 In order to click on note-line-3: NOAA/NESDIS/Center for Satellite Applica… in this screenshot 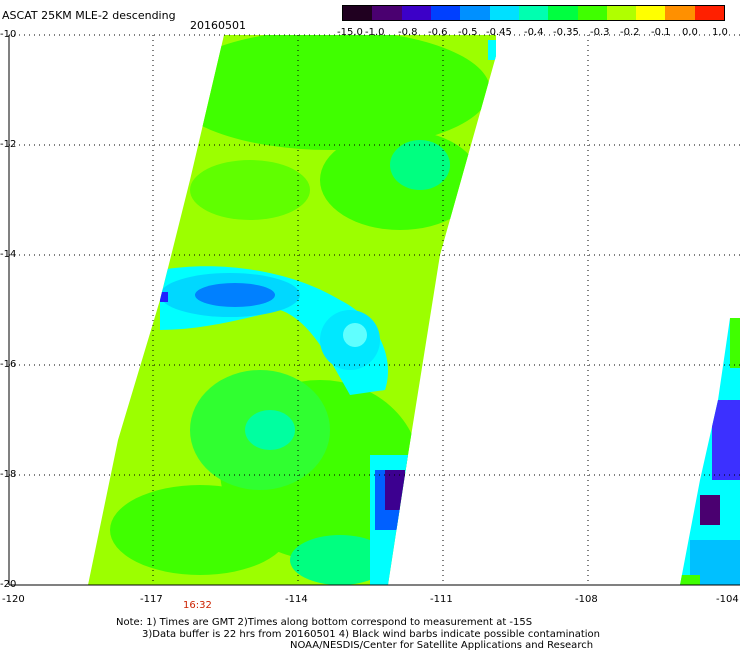, I will do `click(442, 645)`.